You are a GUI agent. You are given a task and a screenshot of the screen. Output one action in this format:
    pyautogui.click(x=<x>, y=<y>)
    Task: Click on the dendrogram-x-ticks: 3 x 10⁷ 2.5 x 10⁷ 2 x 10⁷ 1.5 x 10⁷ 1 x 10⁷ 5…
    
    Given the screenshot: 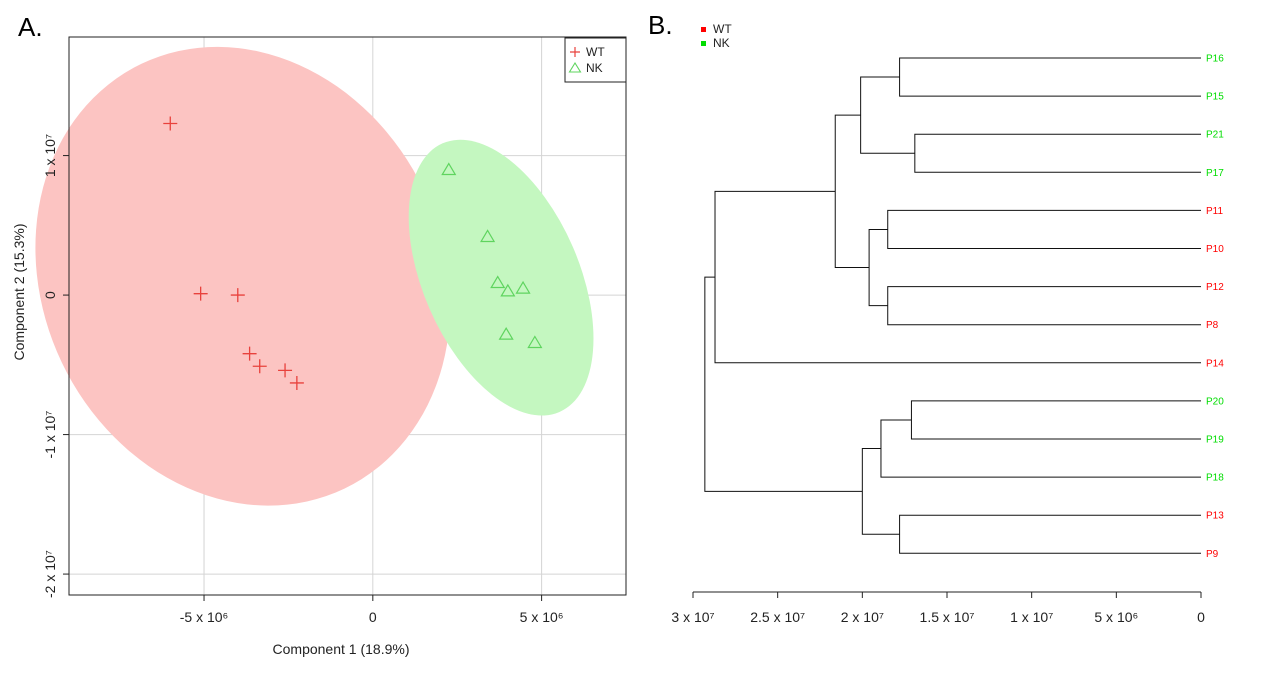 What is the action you would take?
    pyautogui.click(x=938, y=608)
    